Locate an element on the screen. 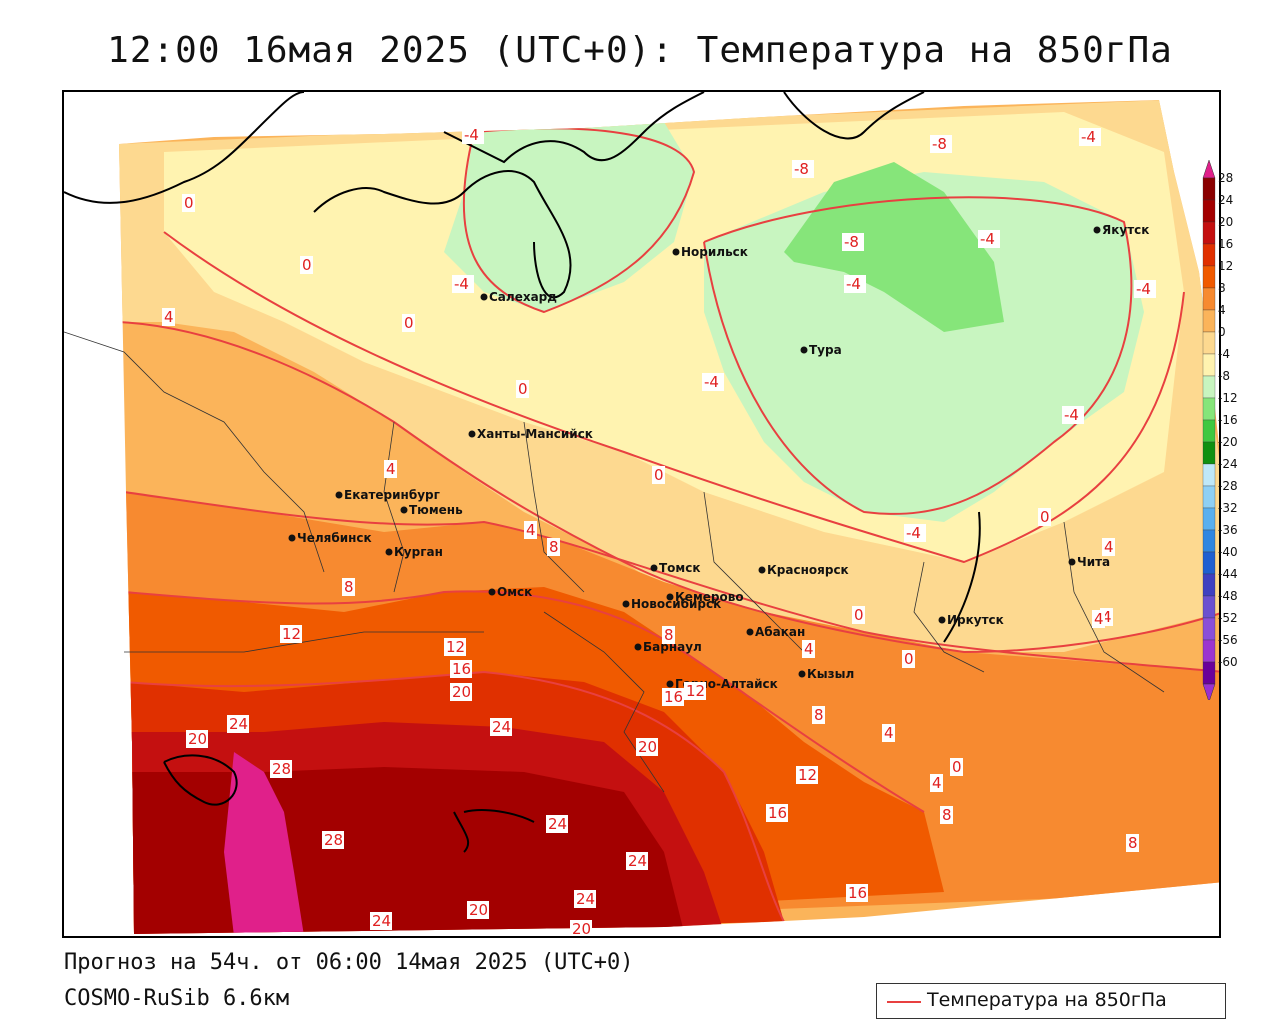  colorbar-tick-label: 16 is located at coordinates (1225, 244).